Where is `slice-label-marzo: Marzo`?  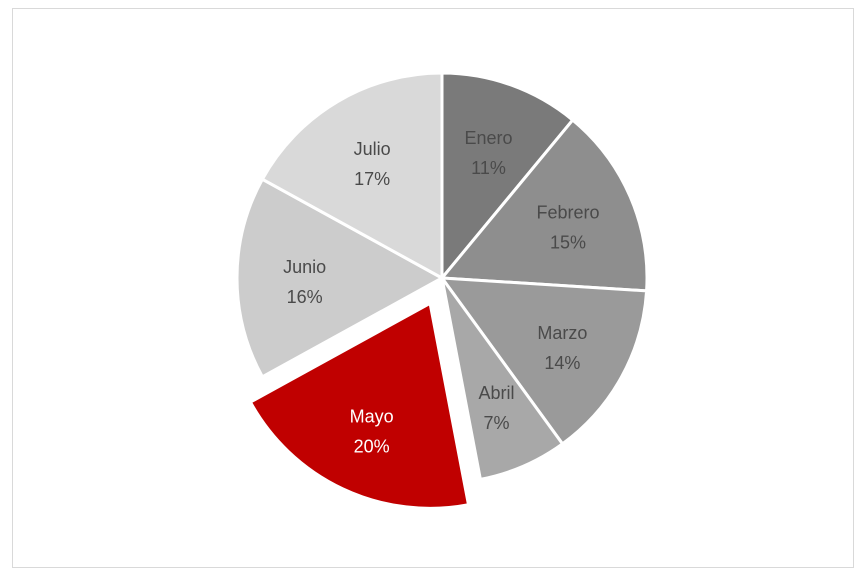 slice-label-marzo: Marzo is located at coordinates (562, 333).